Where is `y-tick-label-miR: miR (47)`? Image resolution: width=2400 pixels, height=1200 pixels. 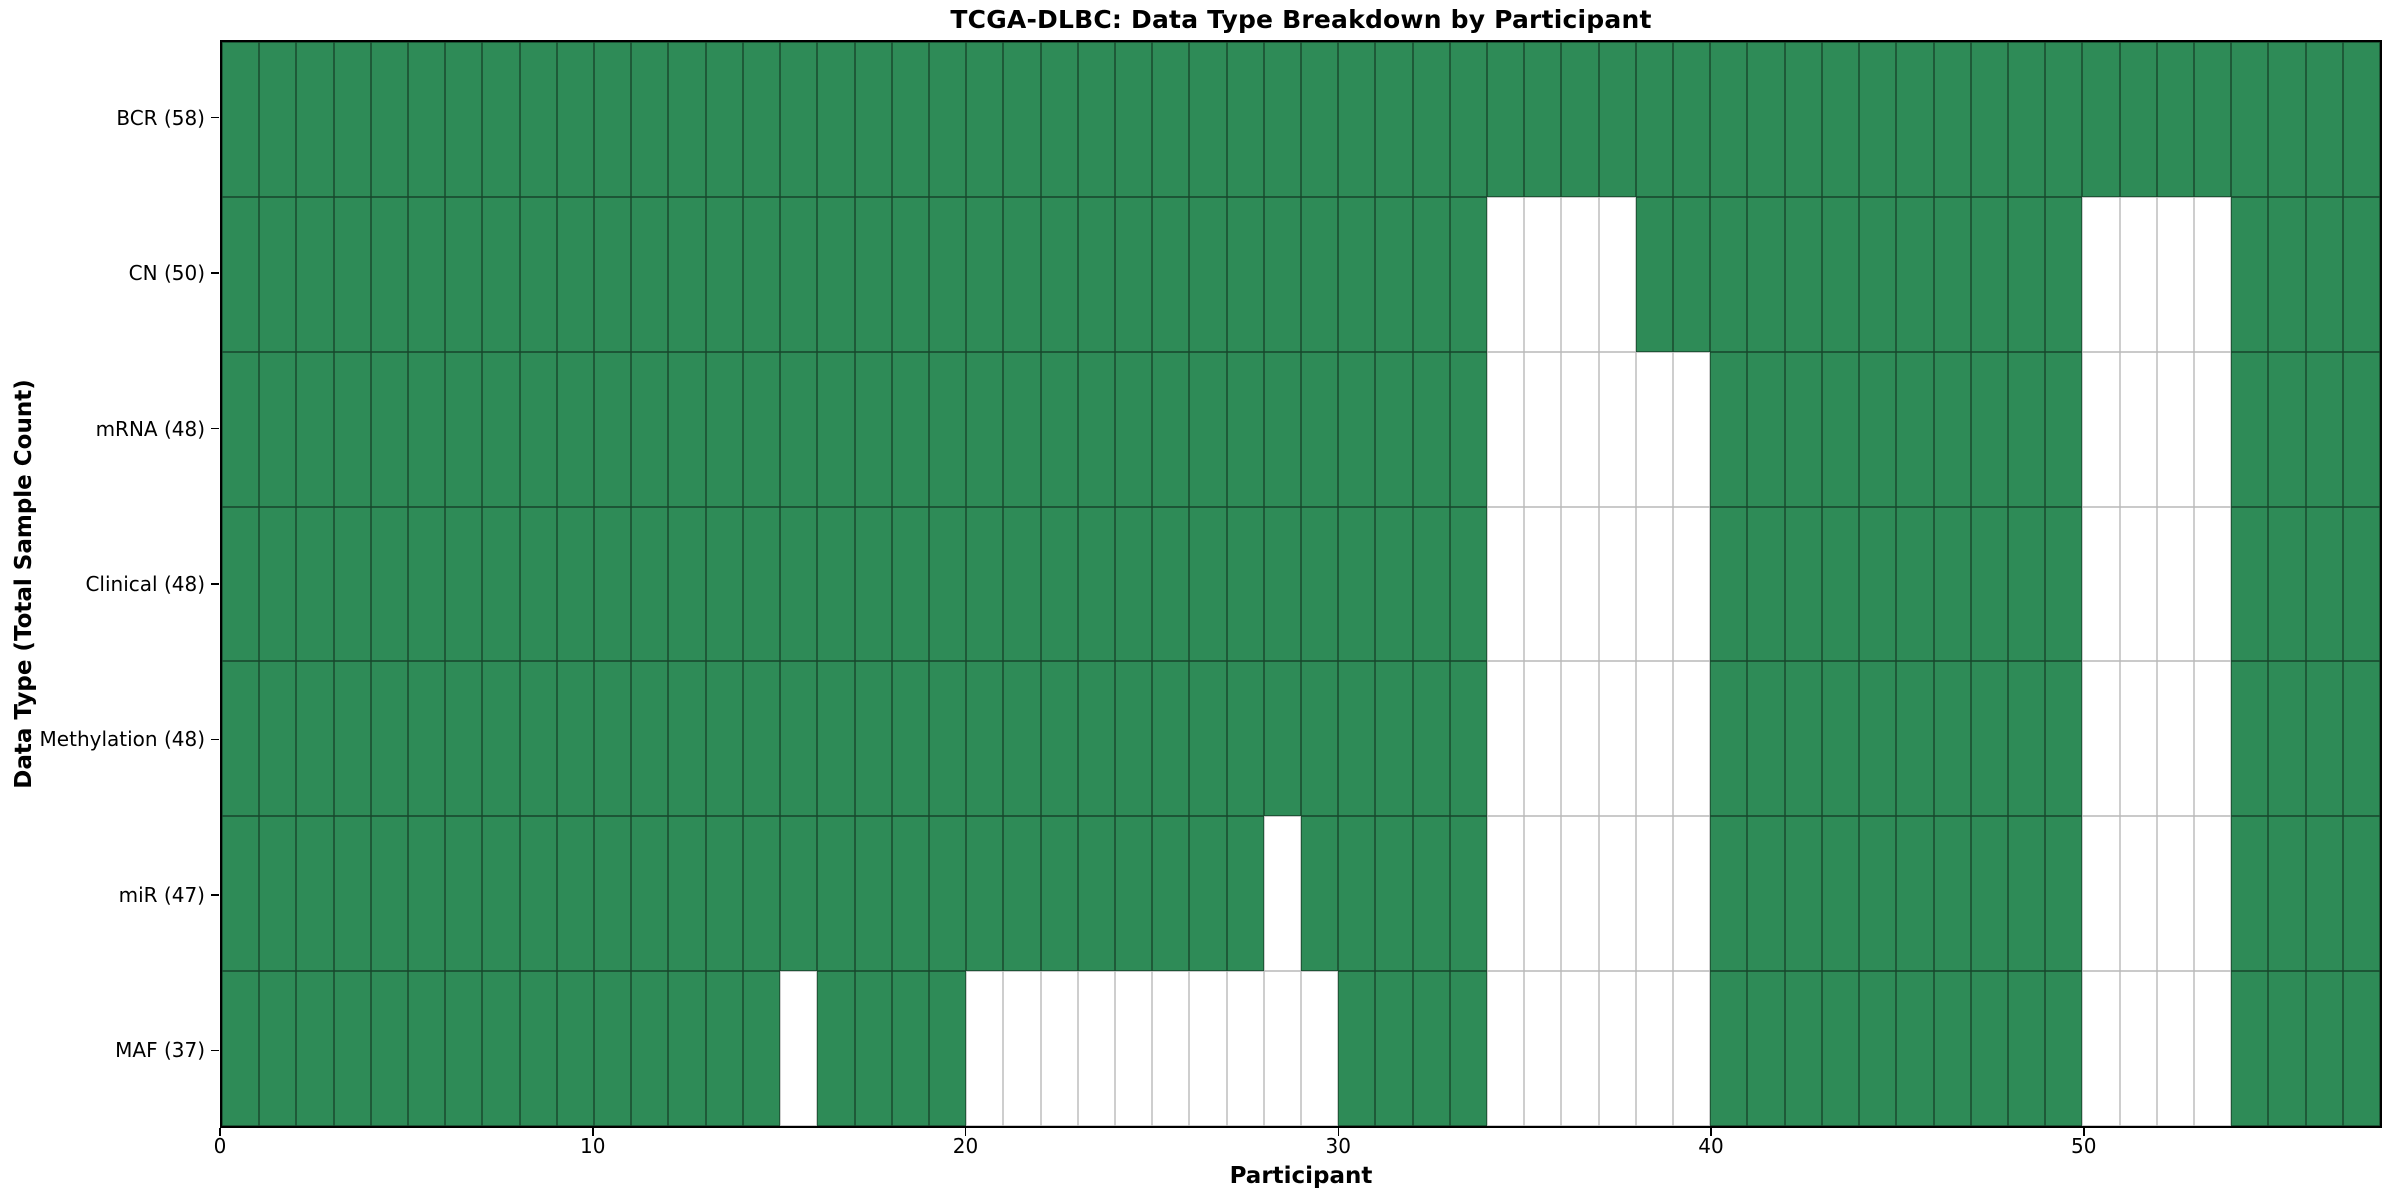 y-tick-label-miR: miR (47) is located at coordinates (161, 894).